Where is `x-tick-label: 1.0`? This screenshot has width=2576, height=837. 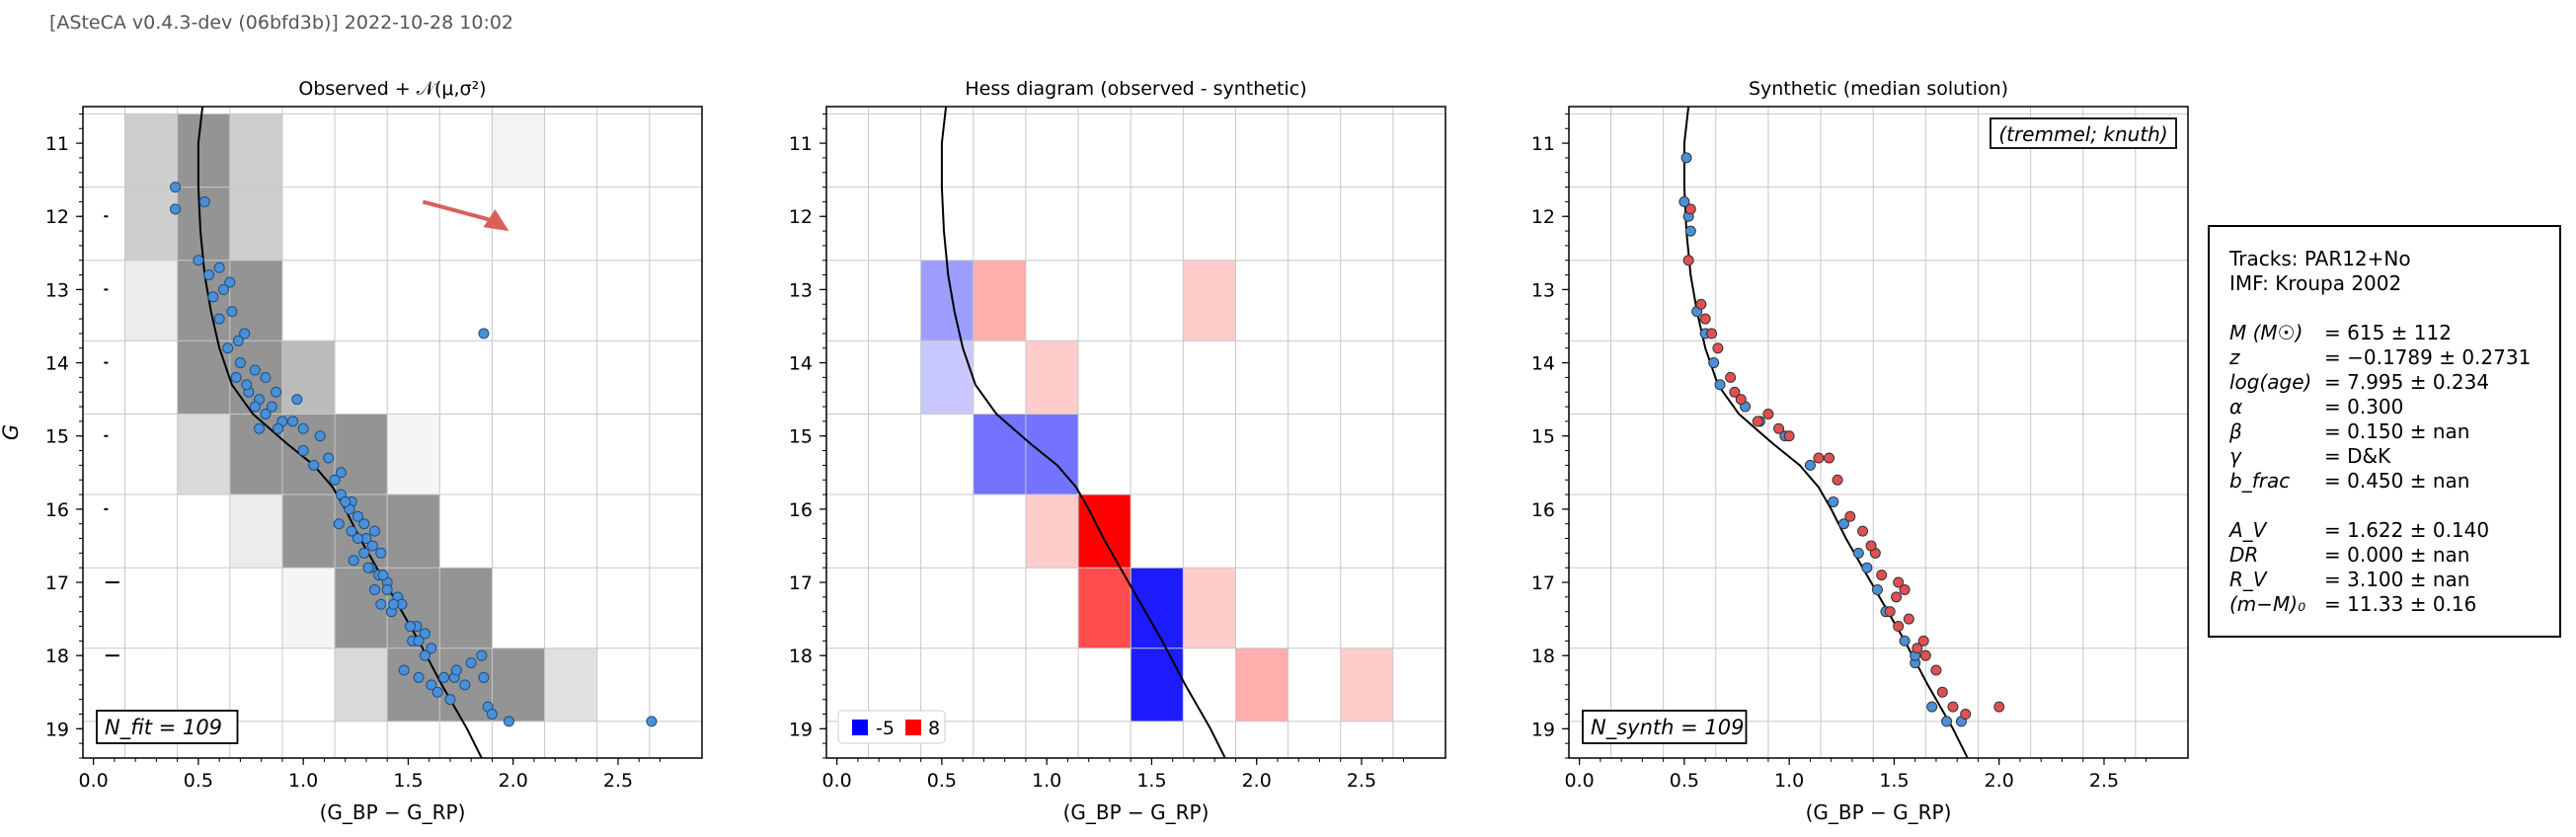
x-tick-label: 1.0 is located at coordinates (303, 781).